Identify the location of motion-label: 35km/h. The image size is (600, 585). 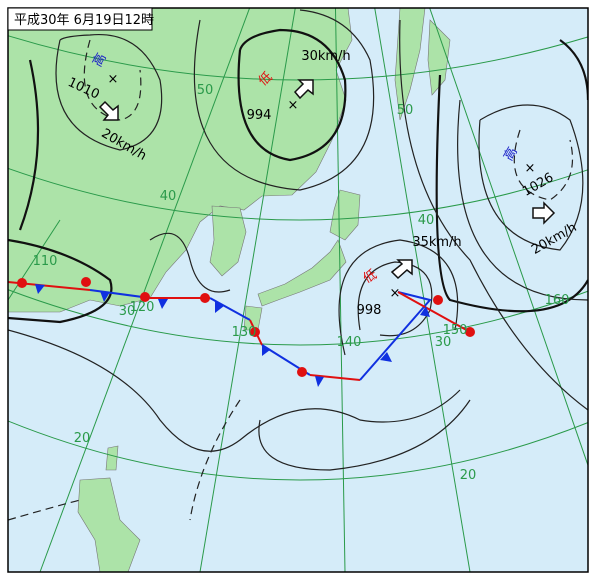
(436, 242).